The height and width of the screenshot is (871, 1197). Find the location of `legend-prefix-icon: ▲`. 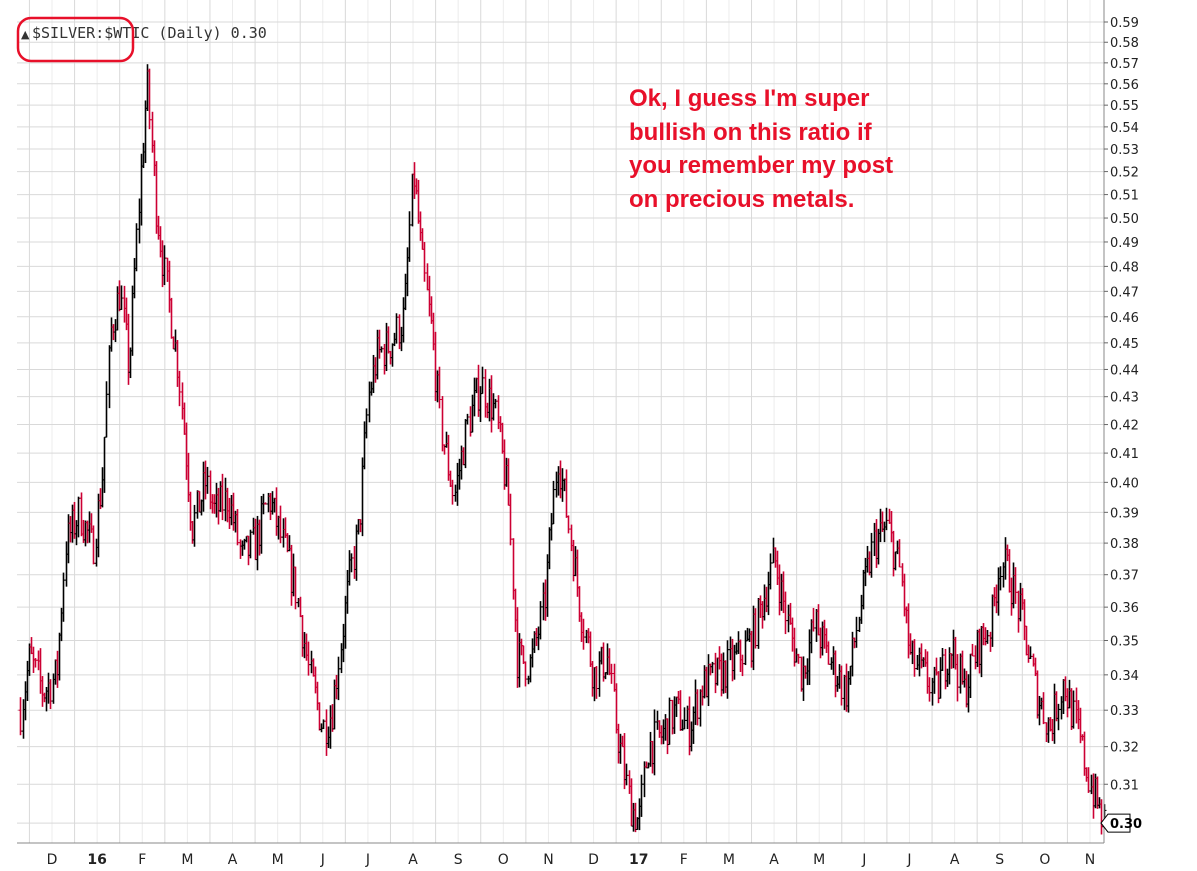

legend-prefix-icon: ▲ is located at coordinates (25, 34).